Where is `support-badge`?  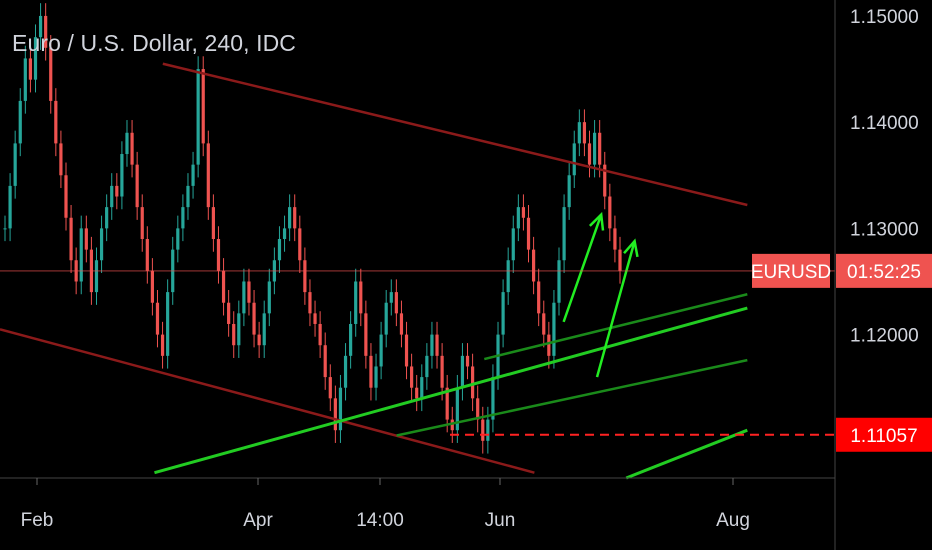 support-badge is located at coordinates (884, 434).